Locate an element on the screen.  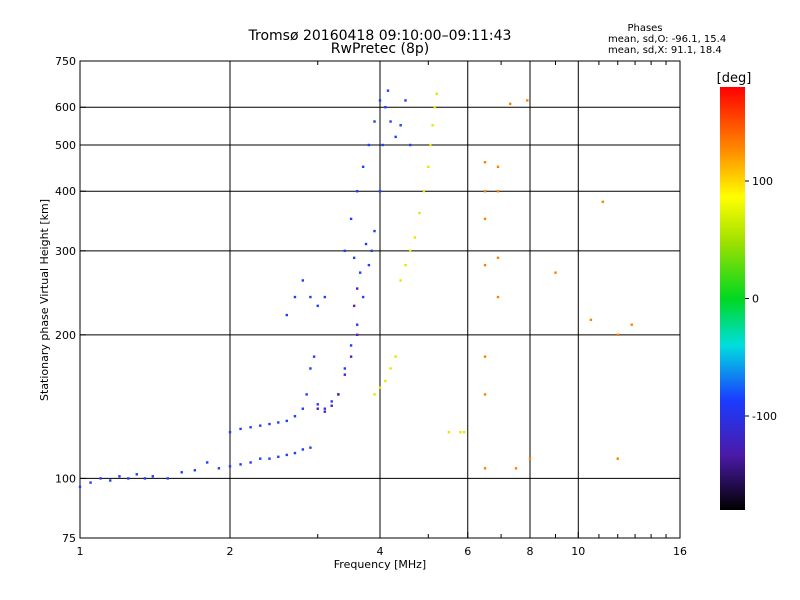
y-tick-label: 300 is located at coordinates (65, 251).